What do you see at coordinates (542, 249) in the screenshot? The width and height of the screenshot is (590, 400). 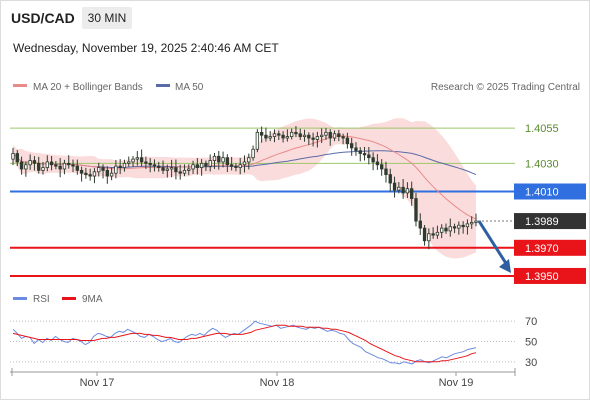 I see `level-label-1.3970: 1.3970` at bounding box center [542, 249].